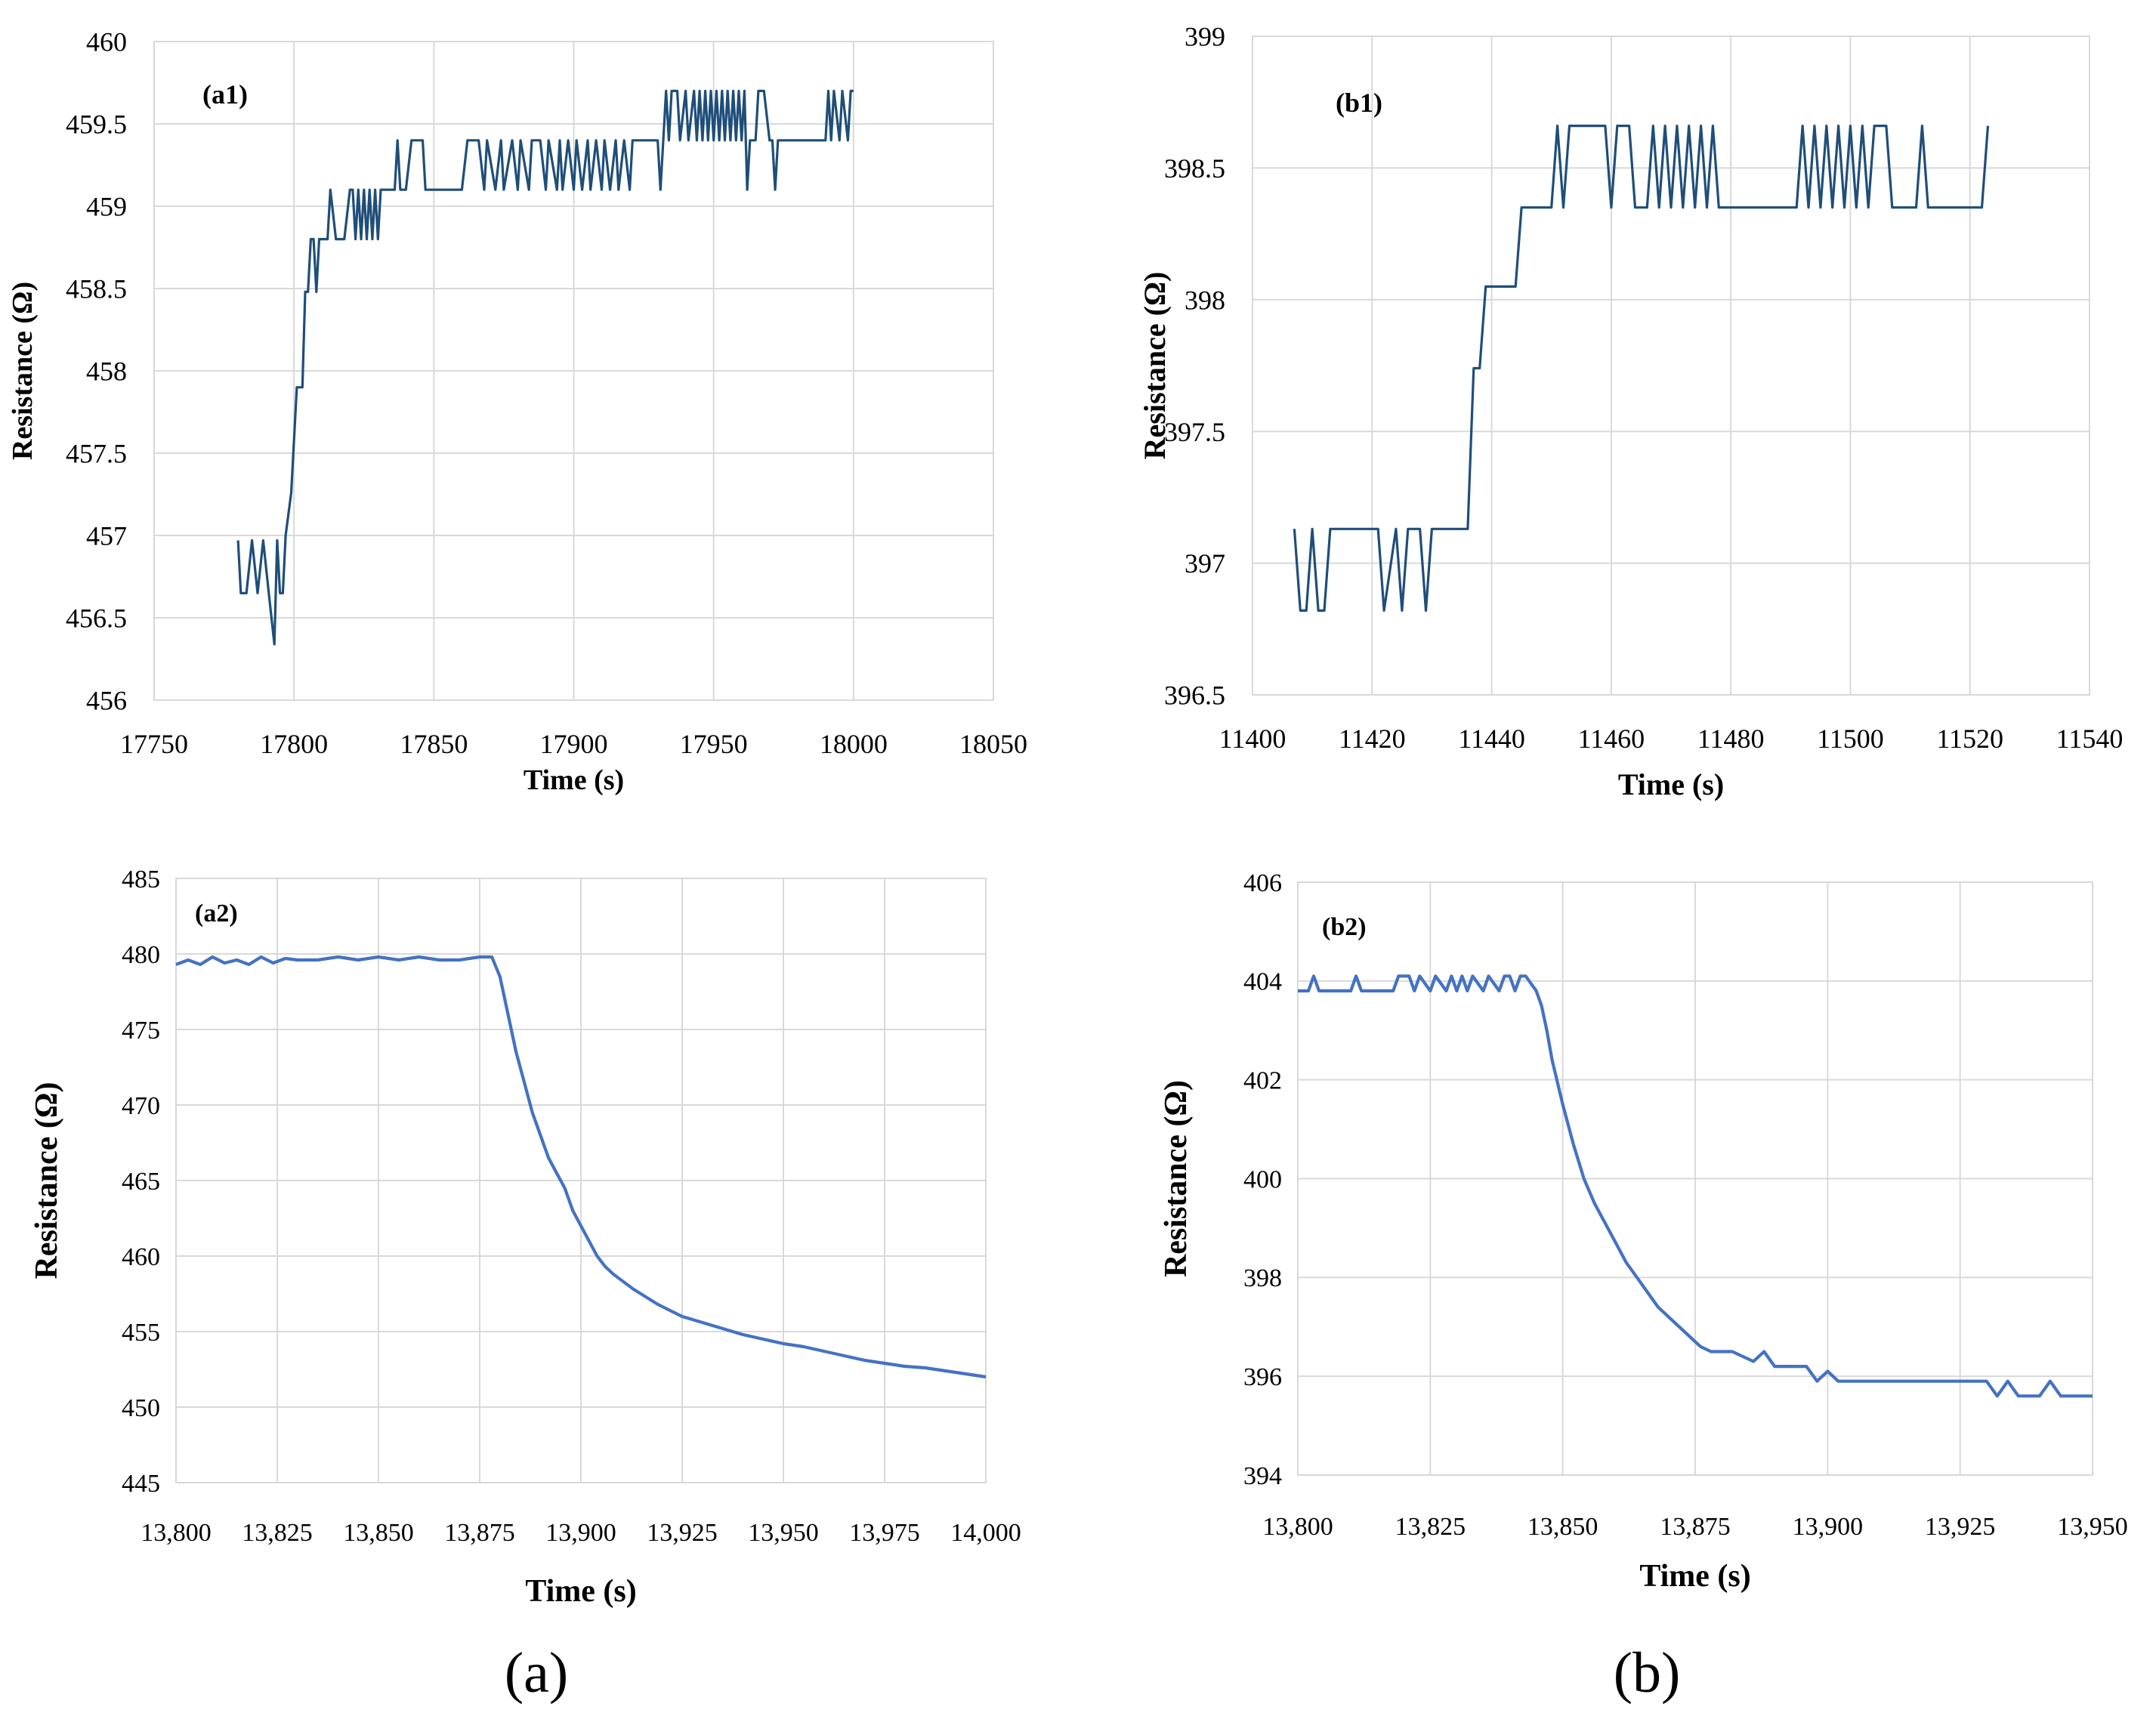 The height and width of the screenshot is (1713, 2156). Describe the element at coordinates (141, 1106) in the screenshot. I see `y-tick-label: 470` at that location.